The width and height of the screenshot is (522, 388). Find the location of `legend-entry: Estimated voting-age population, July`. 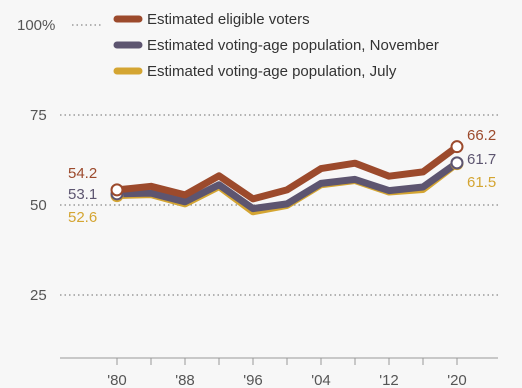

legend-entry: Estimated voting-age population, July is located at coordinates (272, 71).